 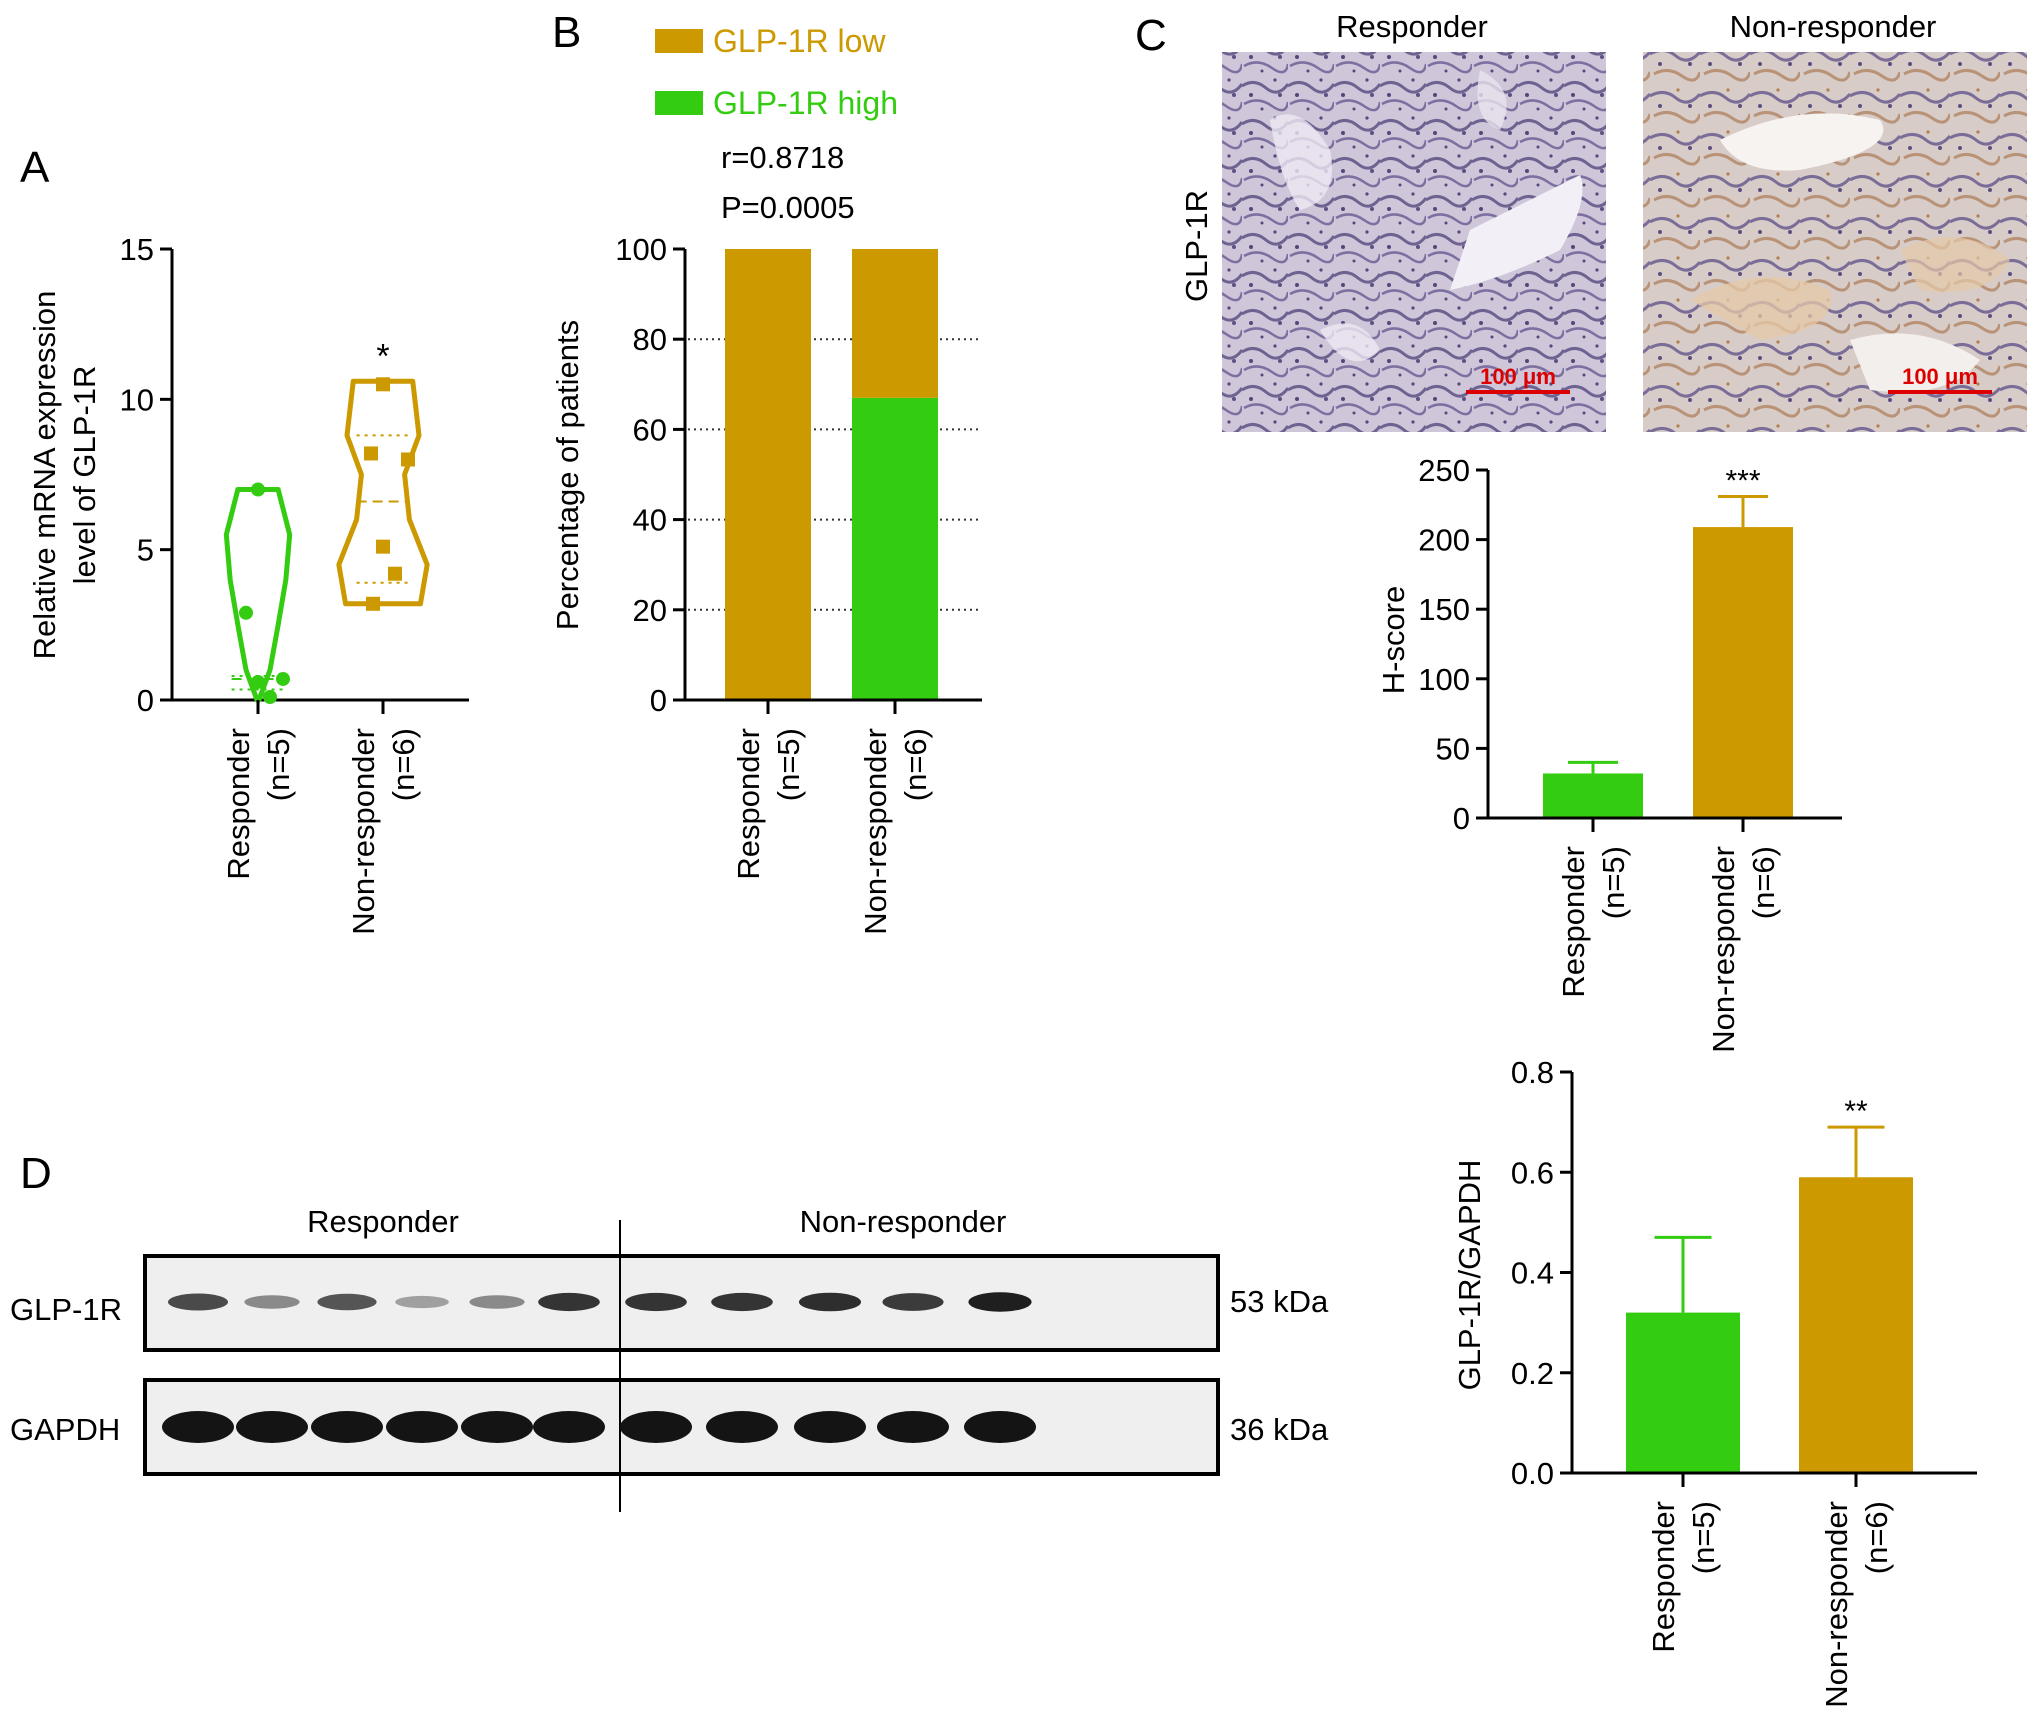 I want to click on panel-a-y-label-line2: level of GLP-1R, so click(x=84, y=475).